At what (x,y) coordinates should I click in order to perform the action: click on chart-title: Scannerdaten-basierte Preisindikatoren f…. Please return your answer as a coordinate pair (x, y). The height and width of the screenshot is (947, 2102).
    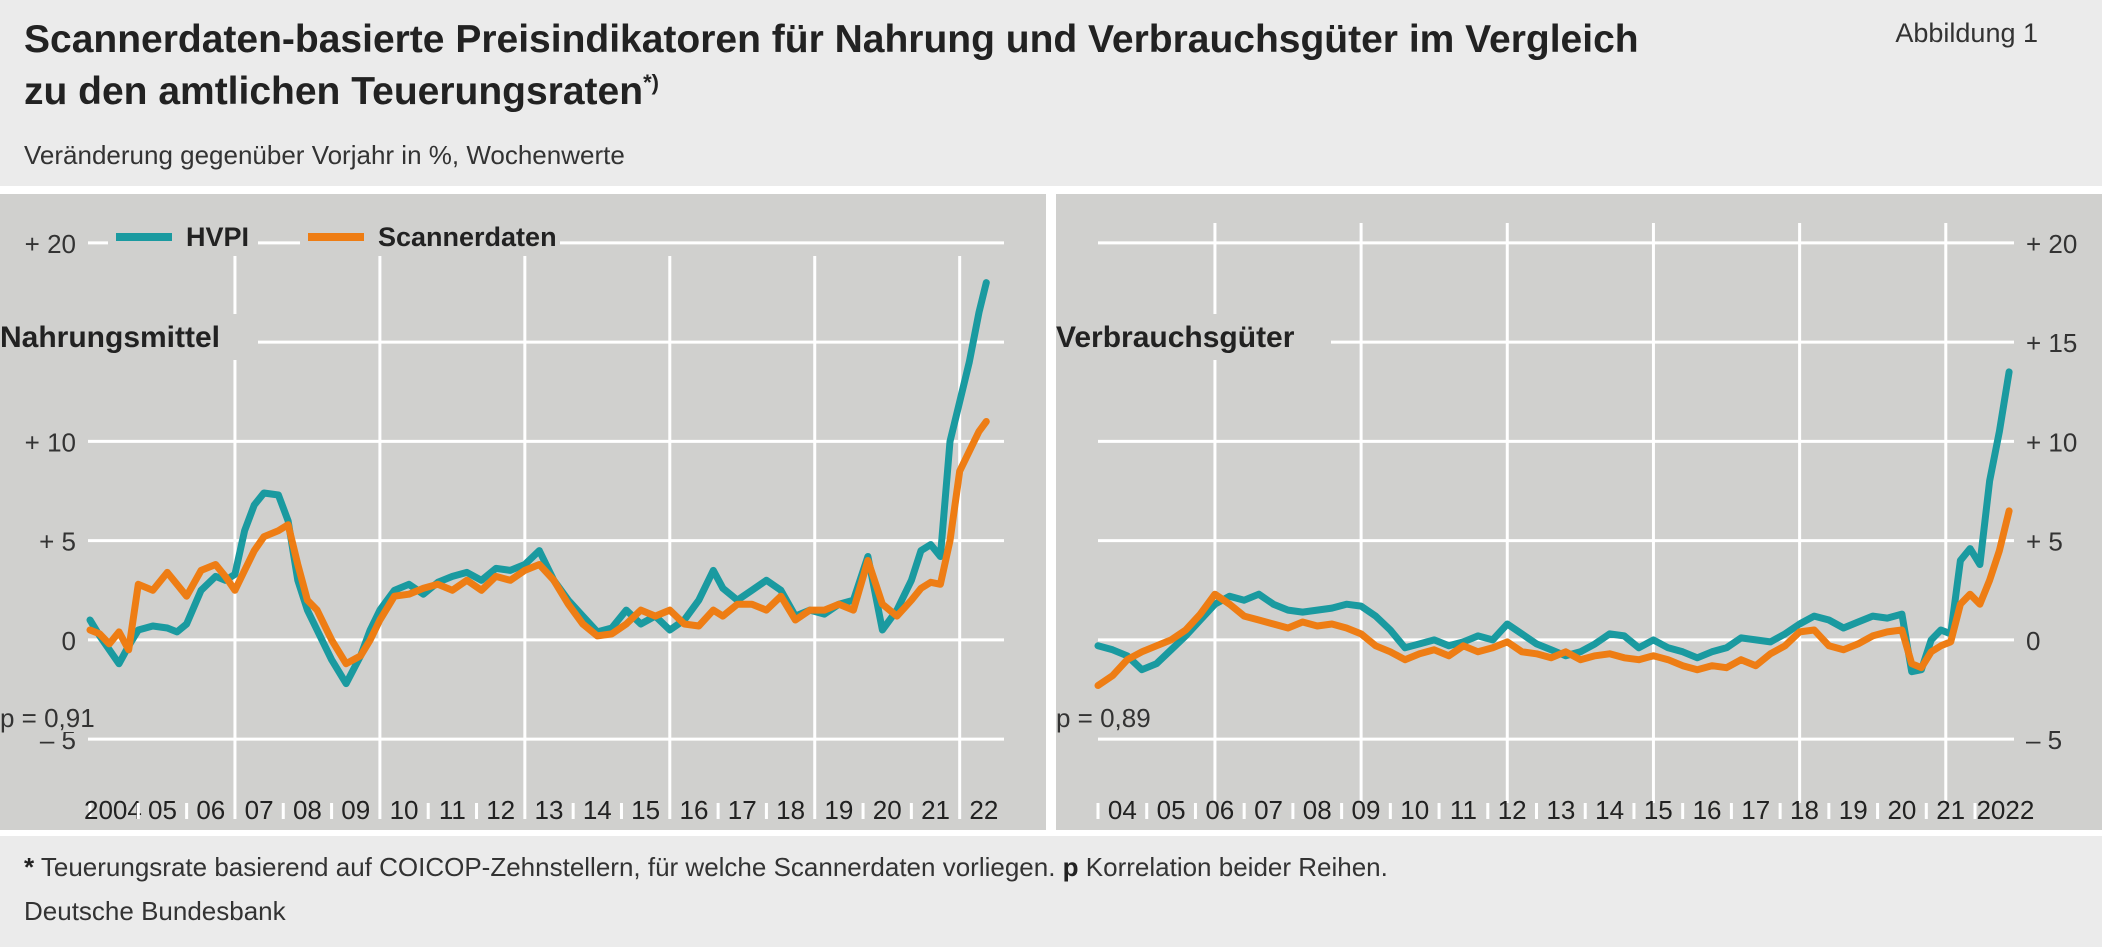
    Looking at the image, I should click on (854, 66).